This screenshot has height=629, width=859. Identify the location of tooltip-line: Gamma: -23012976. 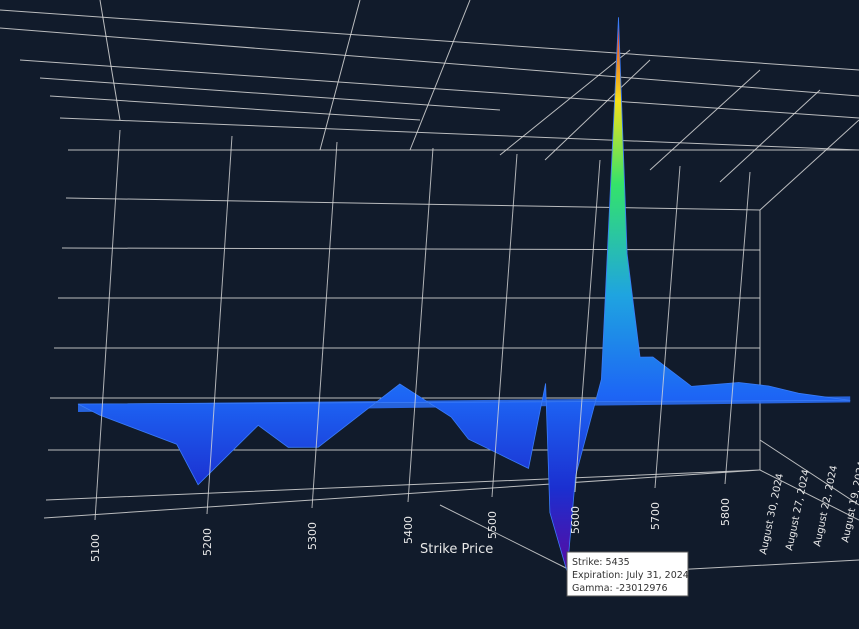
(620, 588).